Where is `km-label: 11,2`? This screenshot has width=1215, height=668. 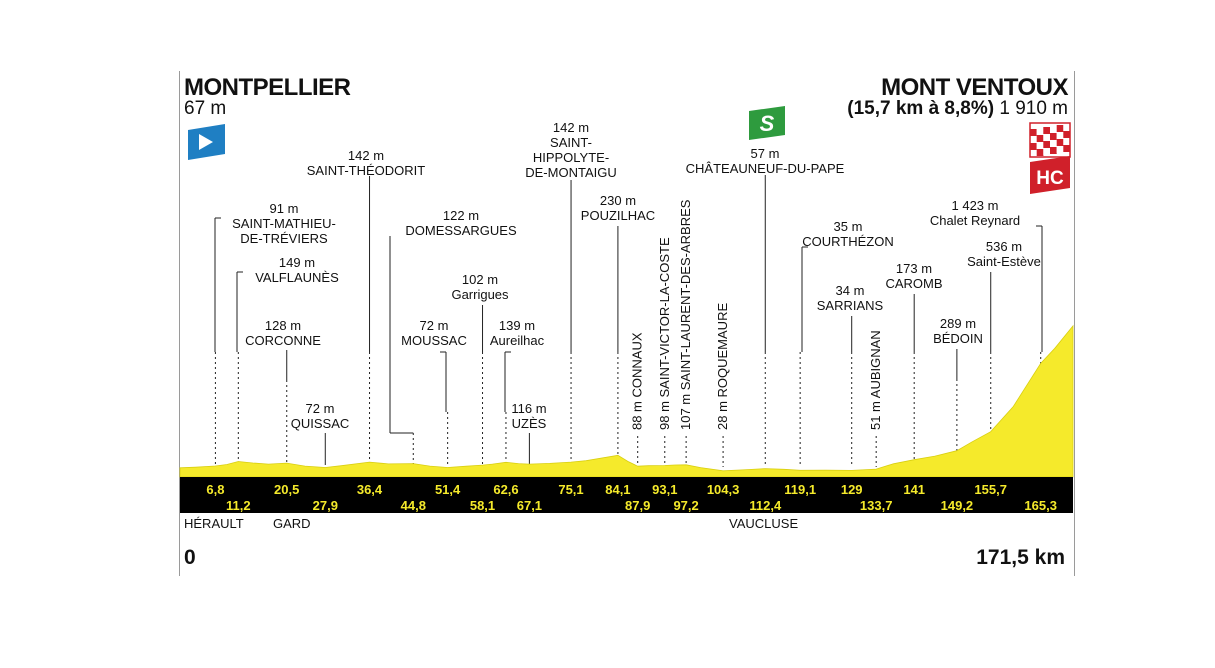 km-label: 11,2 is located at coordinates (238, 505).